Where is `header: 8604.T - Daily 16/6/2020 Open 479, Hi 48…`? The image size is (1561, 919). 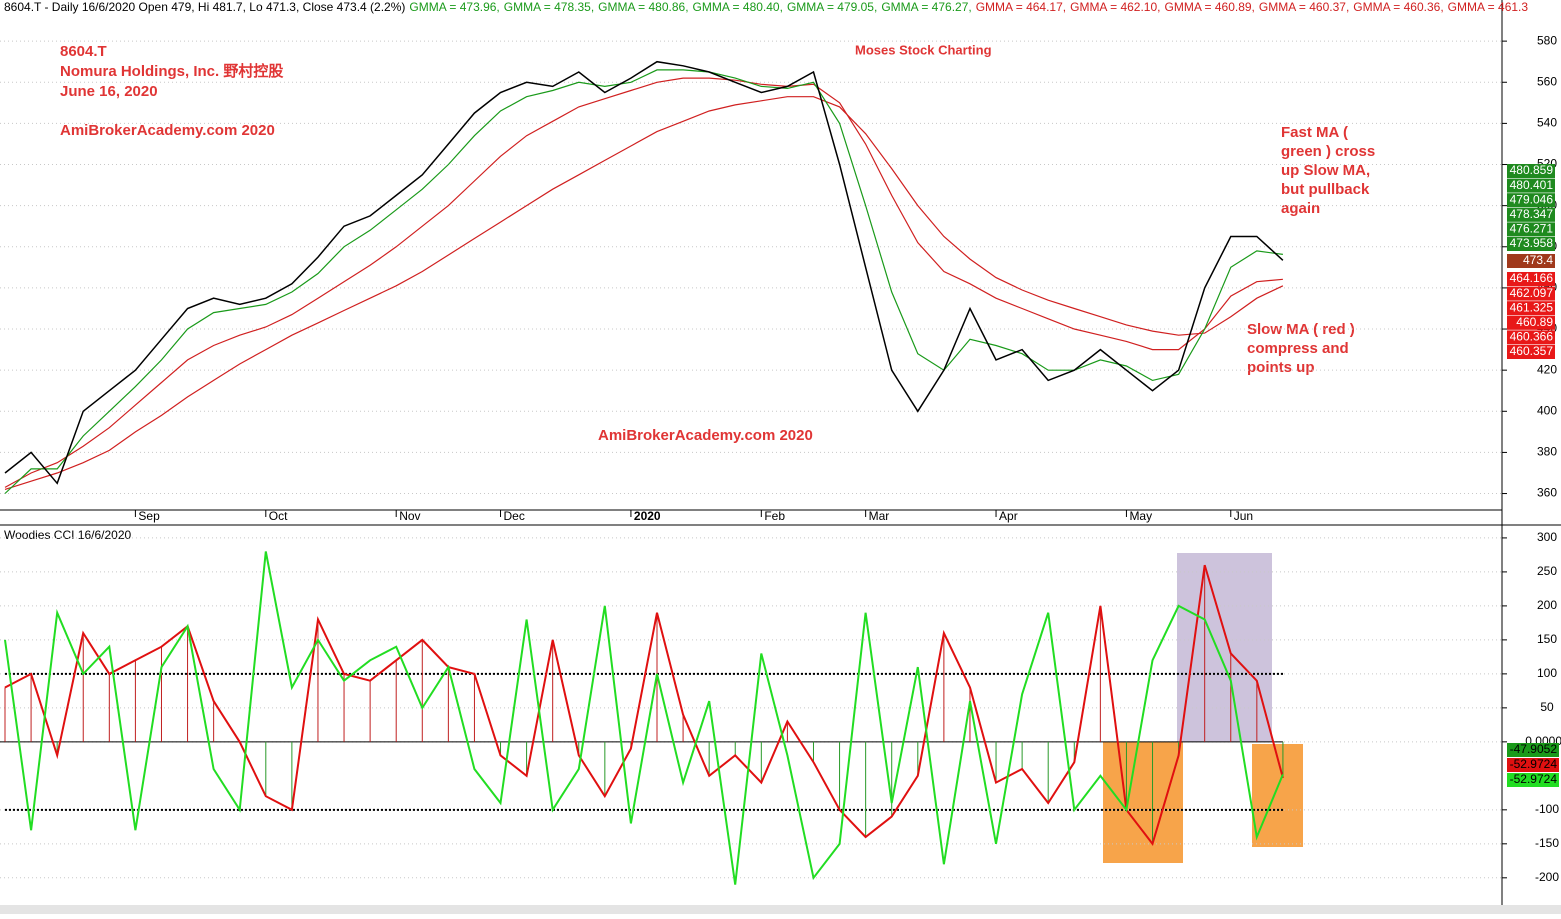
header: 8604.T - Daily 16/6/2020 Open 479, Hi 48… is located at coordinates (766, 7).